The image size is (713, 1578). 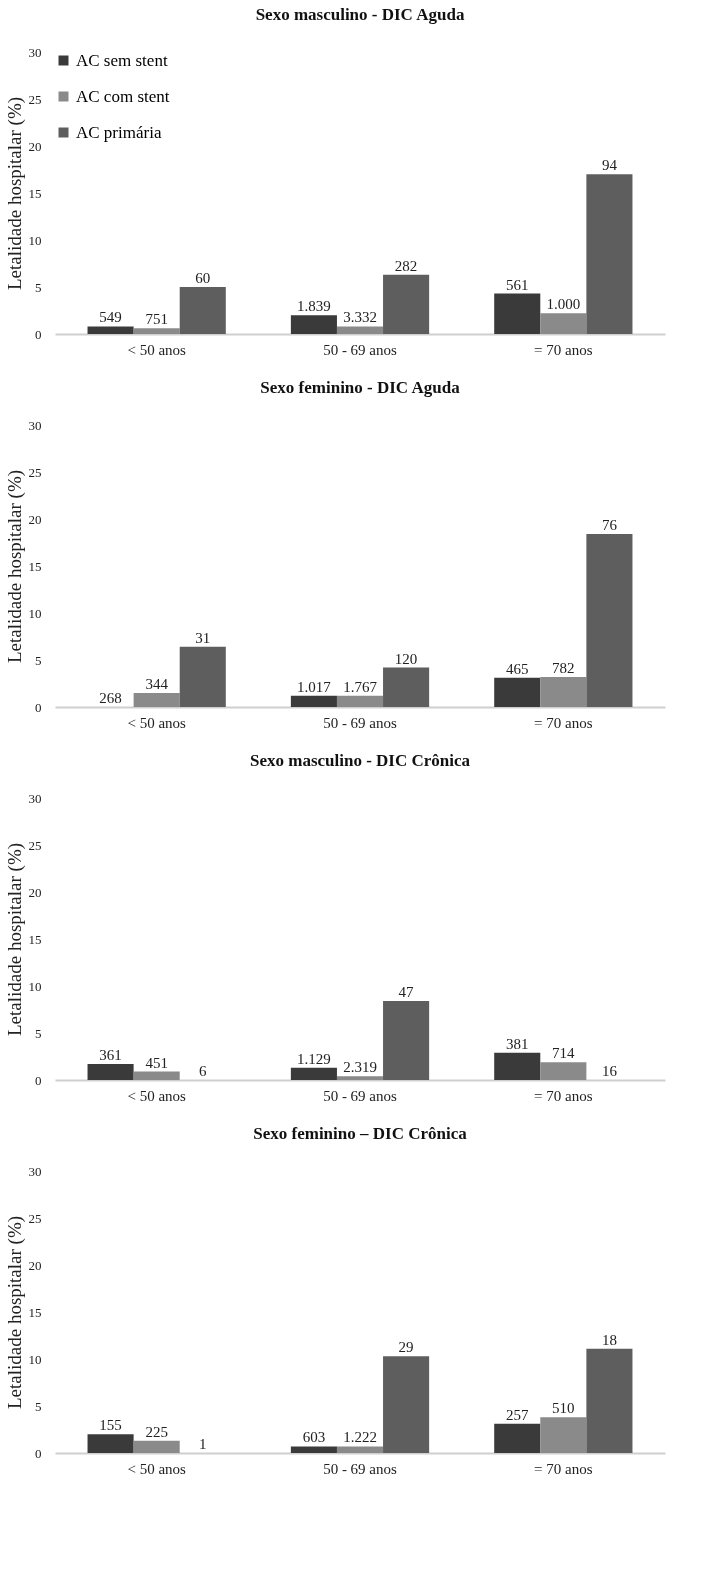 What do you see at coordinates (563, 1408) in the screenshot?
I see `annotation: 510` at bounding box center [563, 1408].